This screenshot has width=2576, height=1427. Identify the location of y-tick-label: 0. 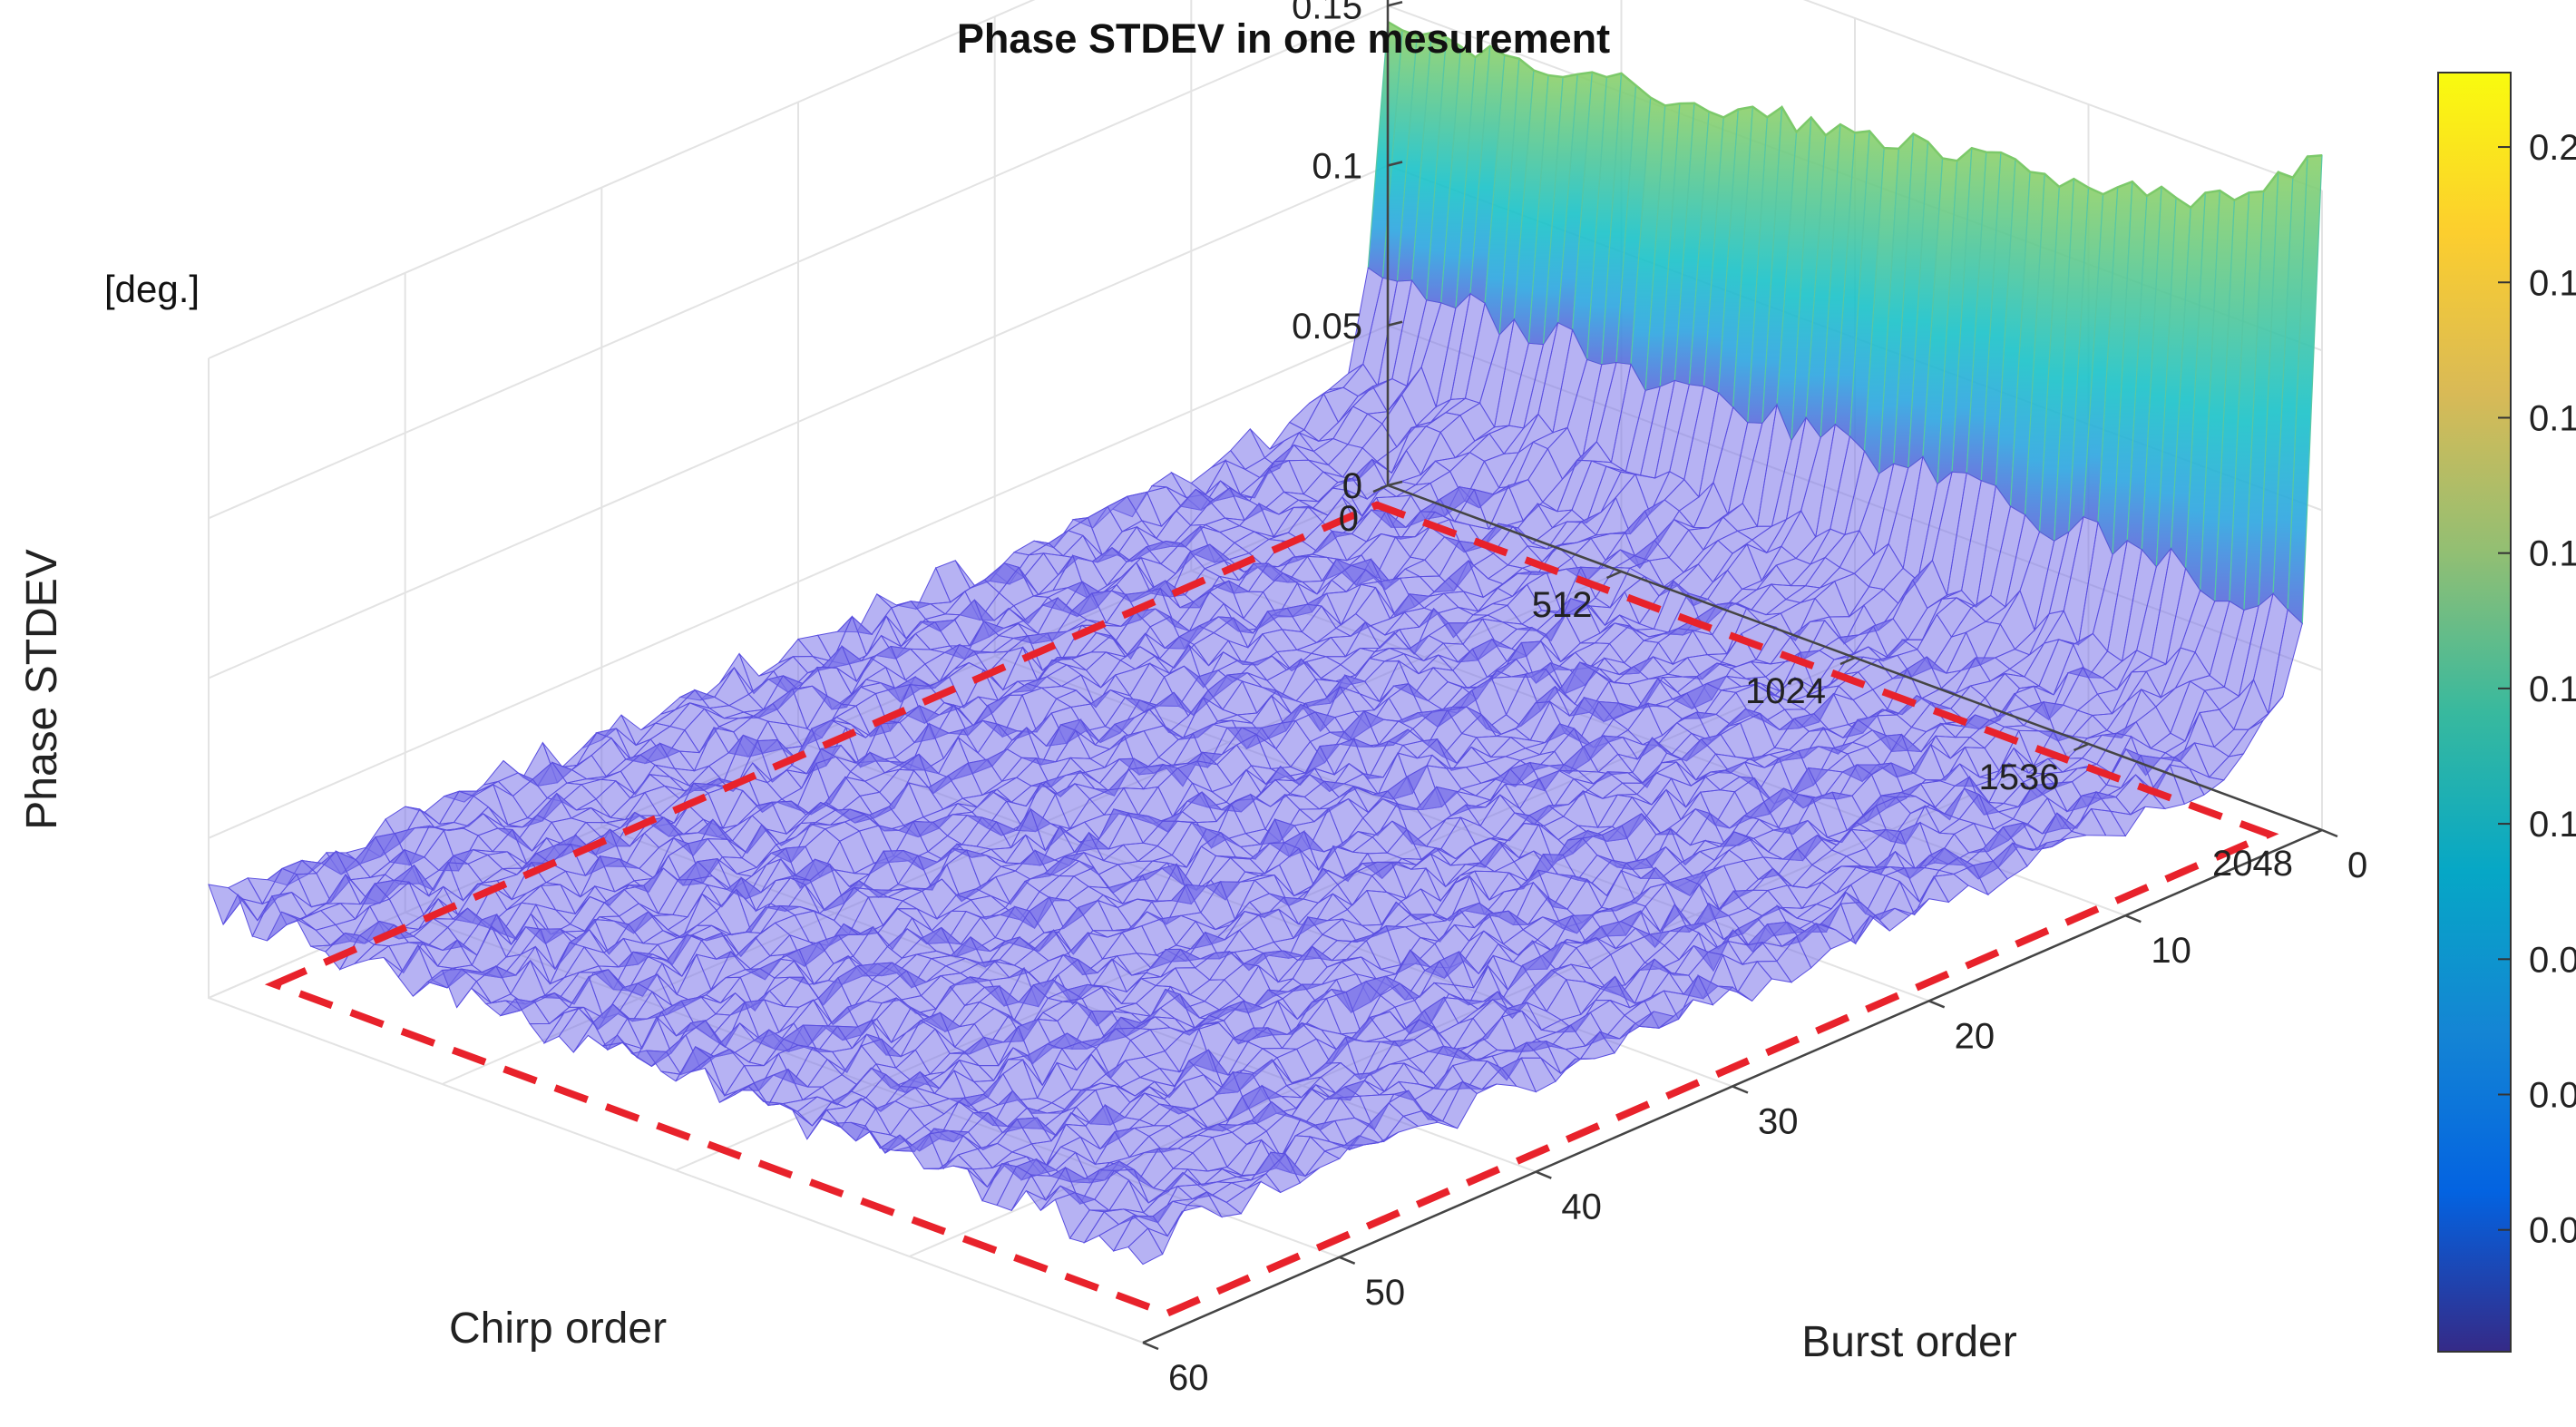
(2357, 865).